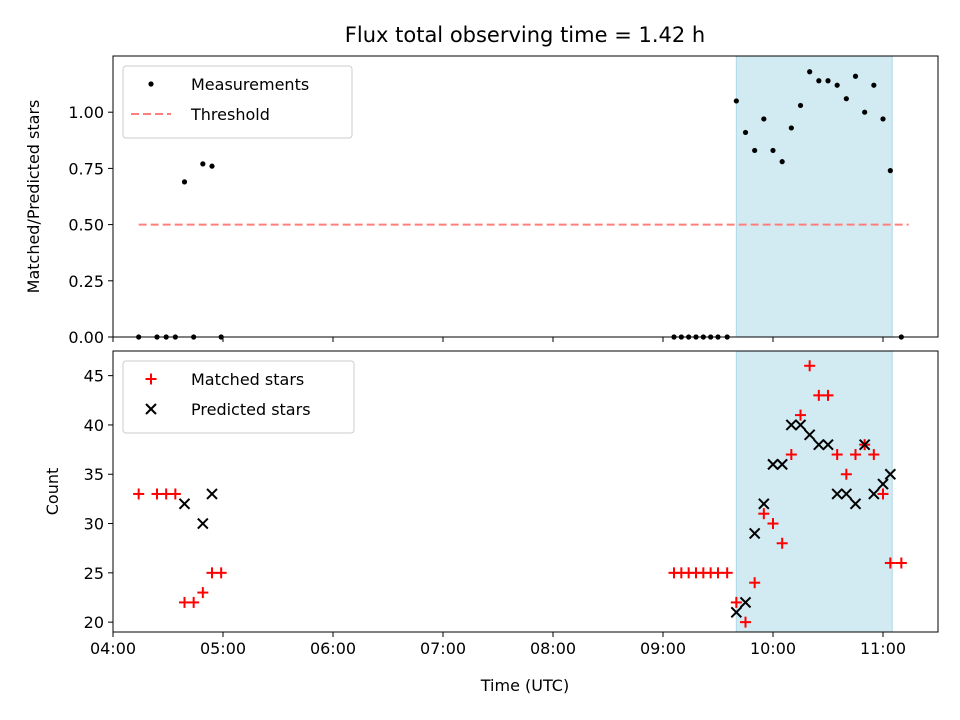  What do you see at coordinates (883, 648) in the screenshot?
I see `x-tick-label: 11:00` at bounding box center [883, 648].